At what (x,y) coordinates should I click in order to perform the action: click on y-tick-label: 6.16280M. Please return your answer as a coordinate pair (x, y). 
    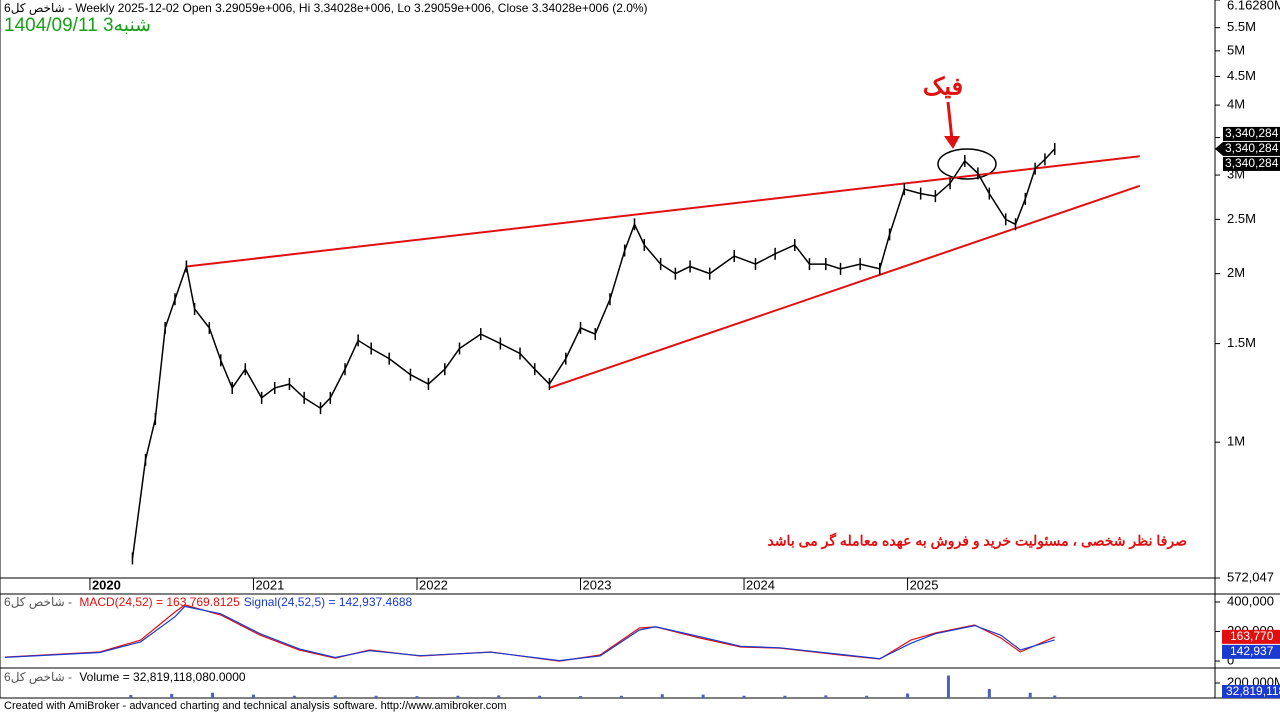
    Looking at the image, I should click on (1253, 6).